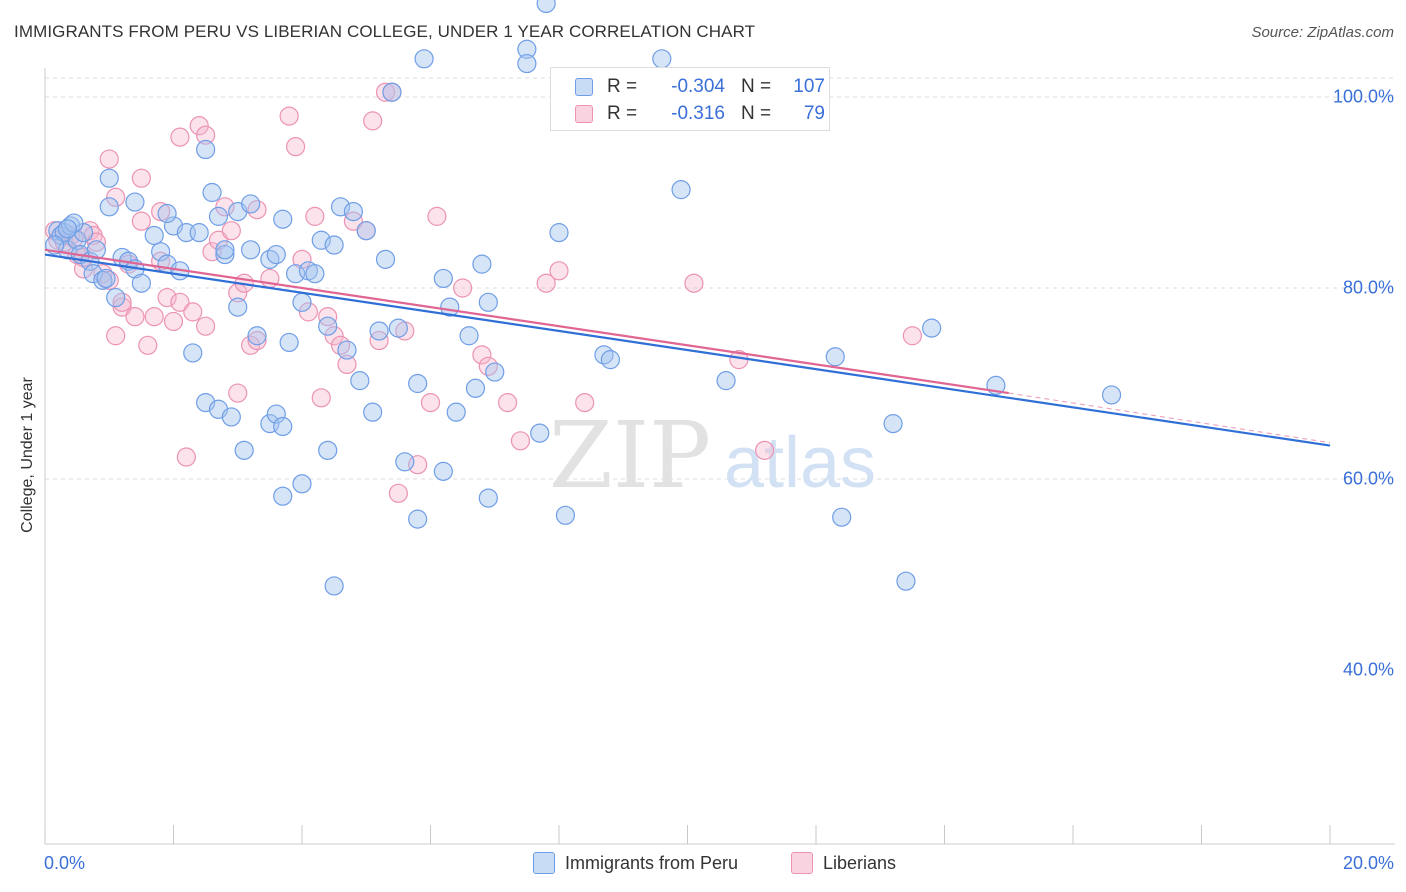 This screenshot has height=892, width=1406. What do you see at coordinates (809, 86) in the screenshot?
I see `n-value: 107` at bounding box center [809, 86].